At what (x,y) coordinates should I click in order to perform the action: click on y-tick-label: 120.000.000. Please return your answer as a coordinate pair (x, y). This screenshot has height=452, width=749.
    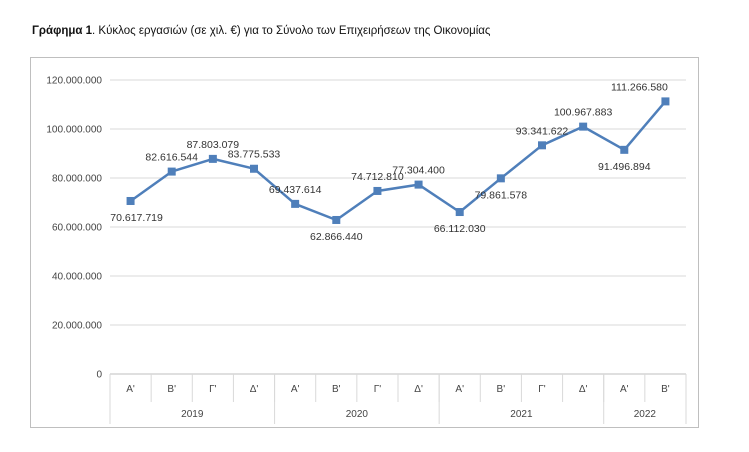
    Looking at the image, I should click on (74, 81).